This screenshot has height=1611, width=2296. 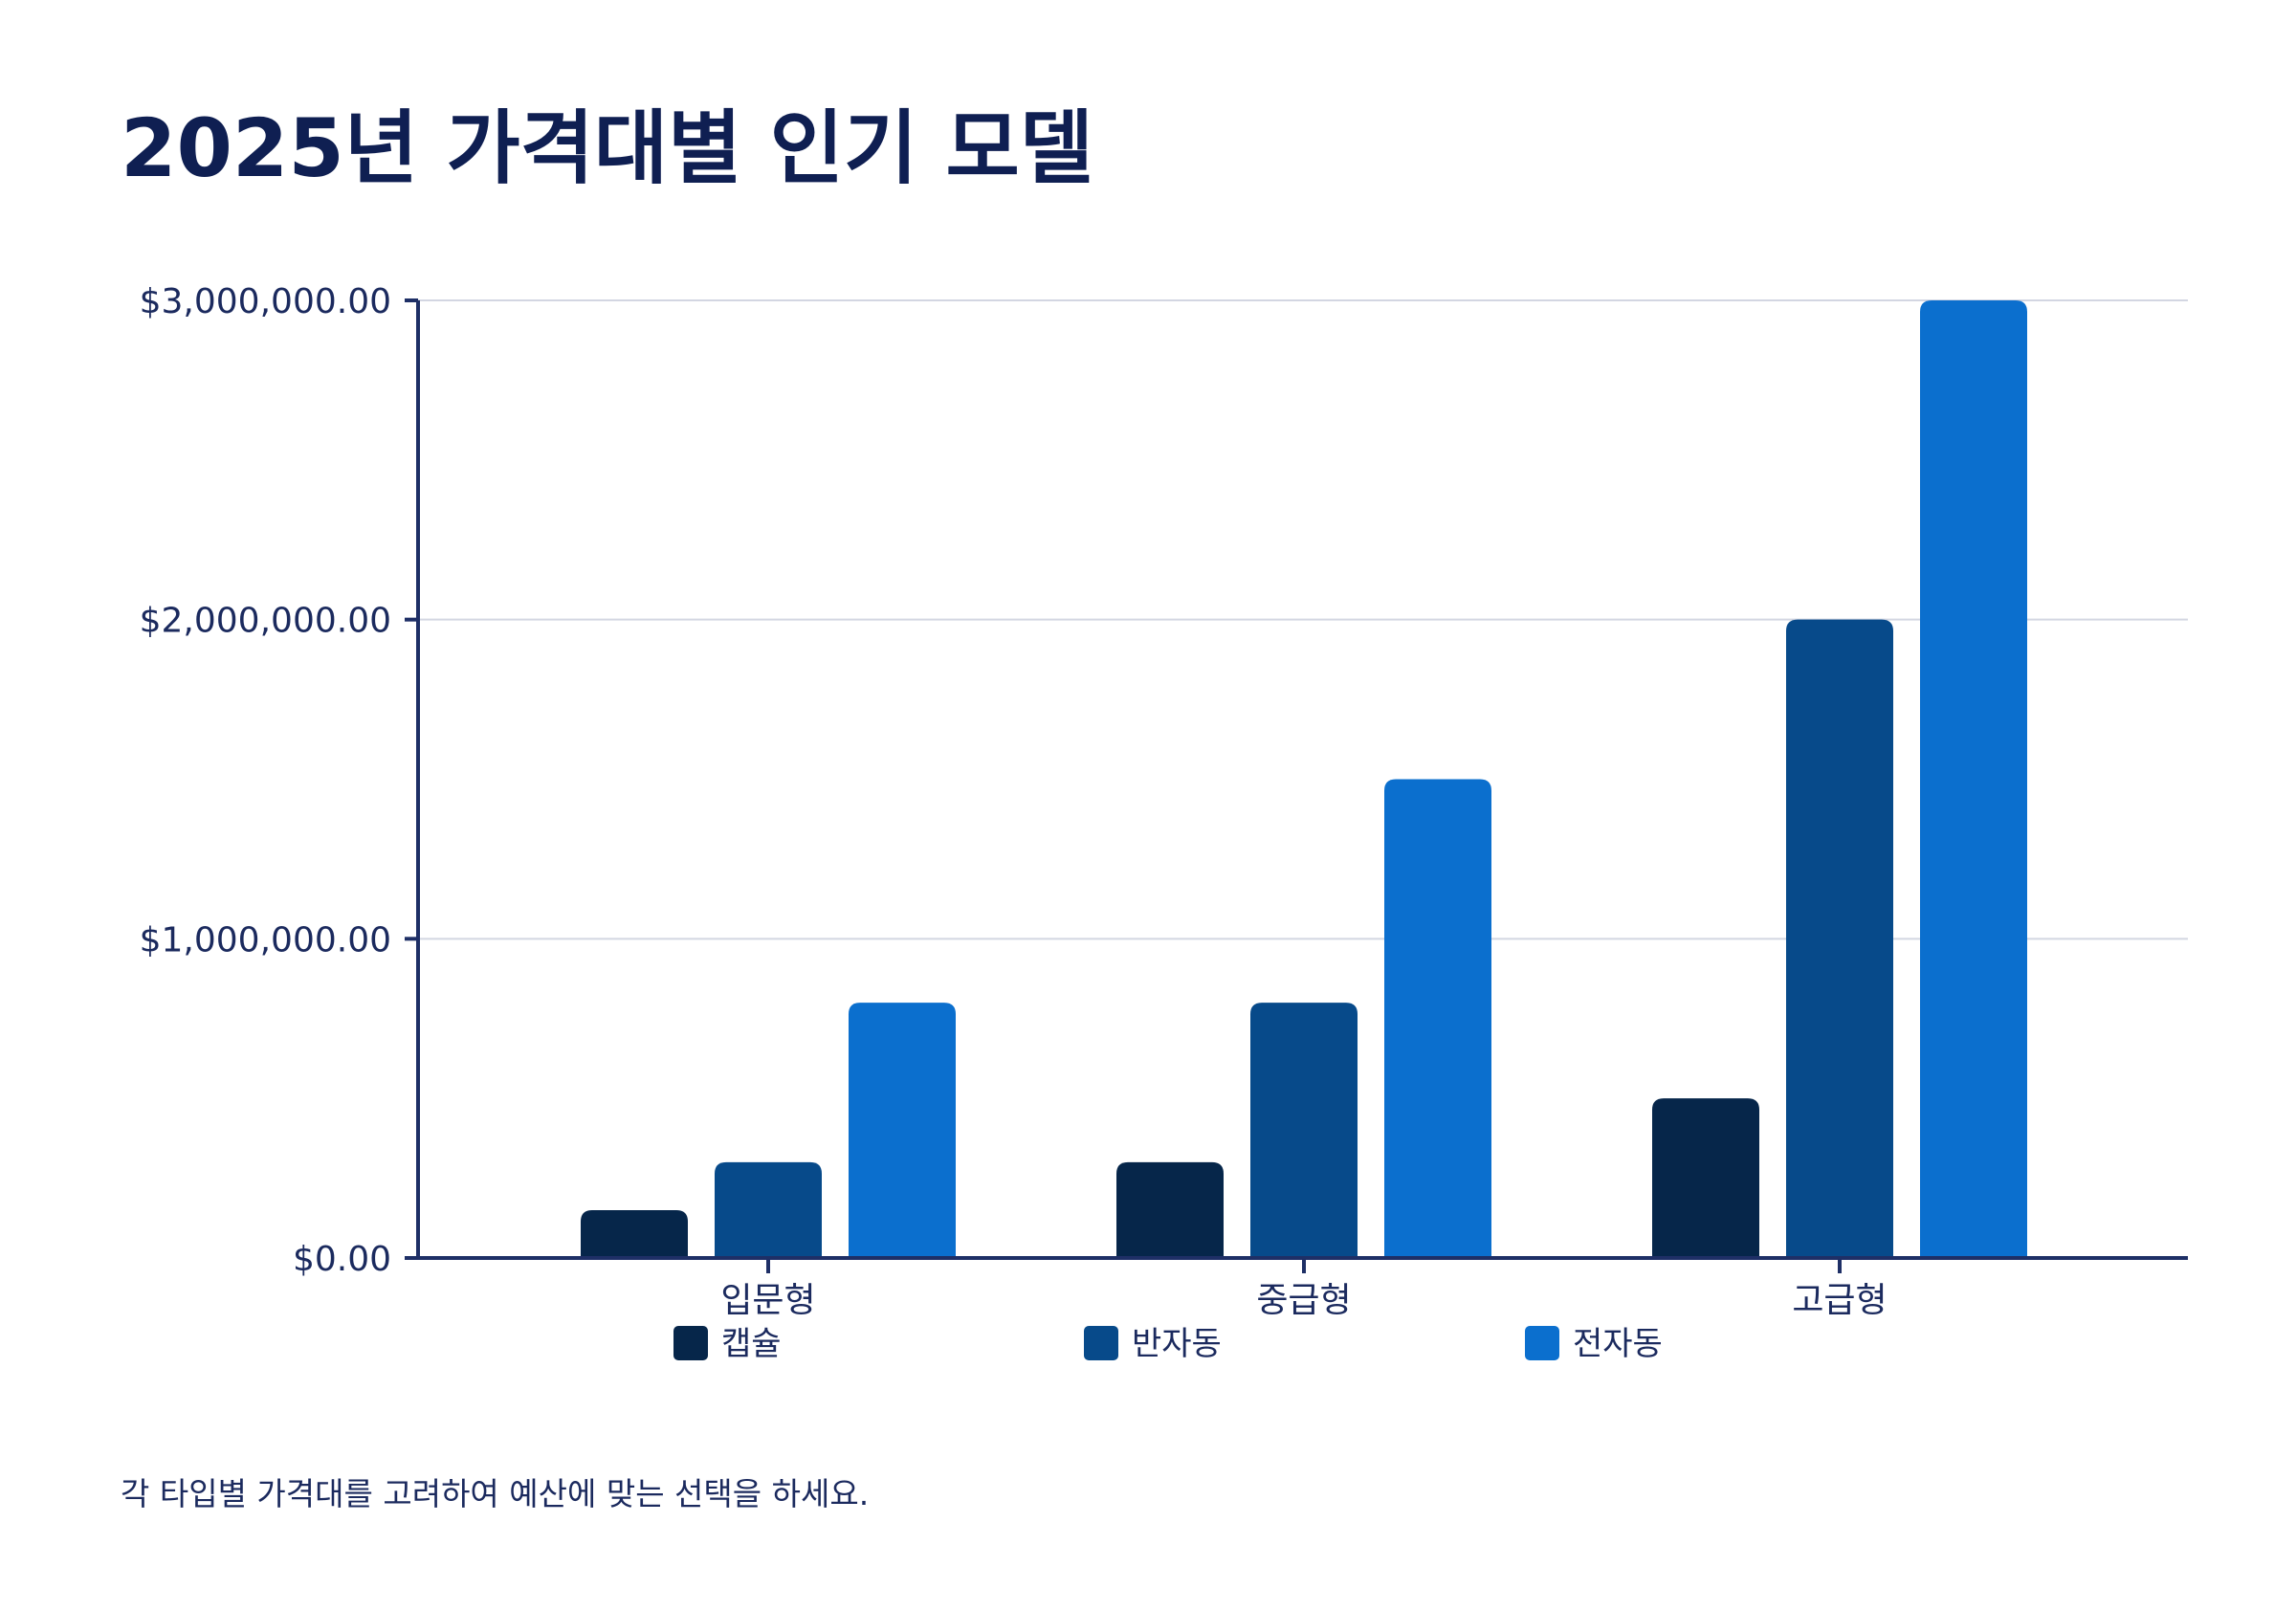 I want to click on legend-label: 전자동, so click(x=1618, y=1344).